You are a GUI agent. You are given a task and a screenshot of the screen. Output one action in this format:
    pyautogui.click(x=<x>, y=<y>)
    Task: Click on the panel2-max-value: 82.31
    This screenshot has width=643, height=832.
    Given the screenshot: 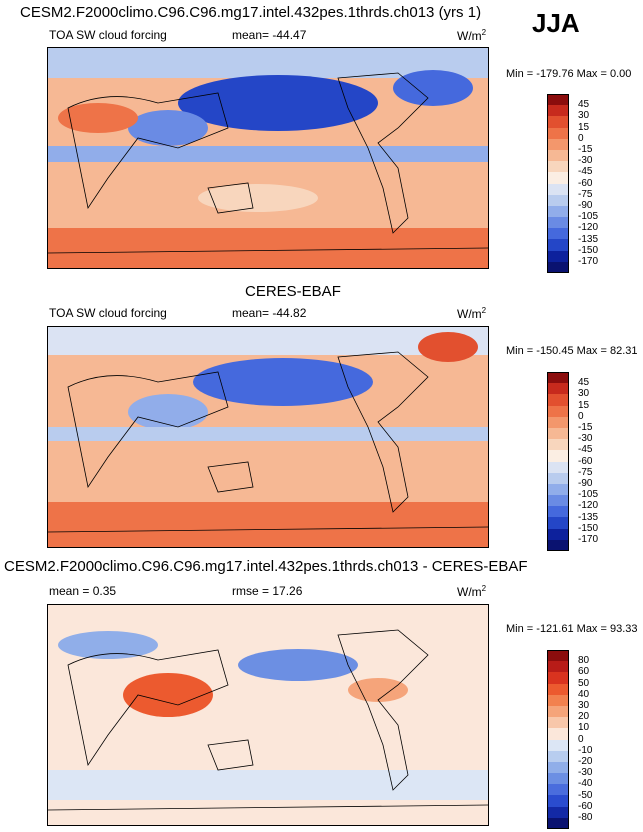 What is the action you would take?
    pyautogui.click(x=623, y=351)
    